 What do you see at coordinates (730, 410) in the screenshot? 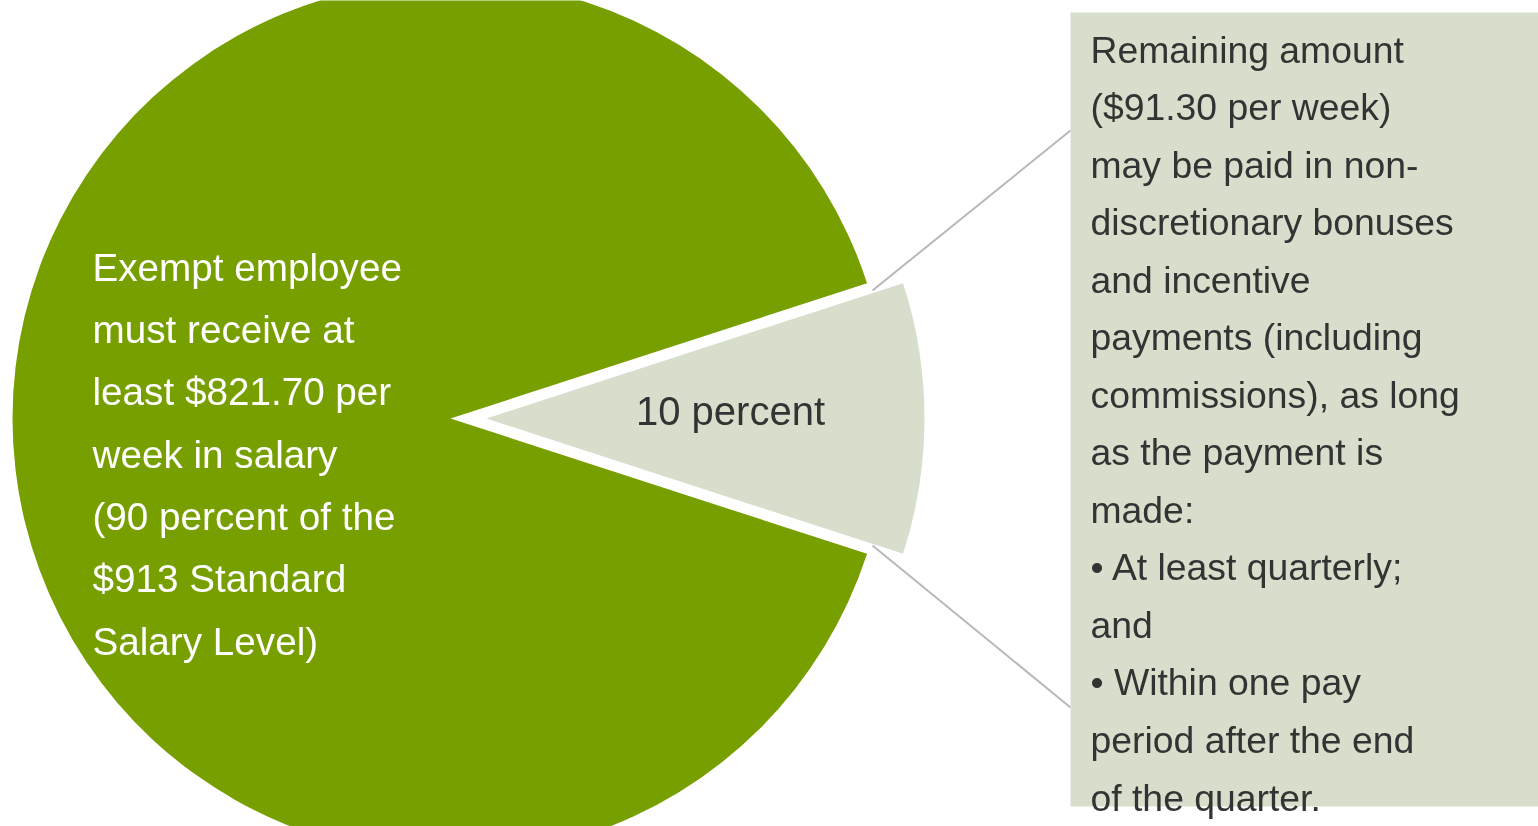
I see `slice-label: 10 percent` at bounding box center [730, 410].